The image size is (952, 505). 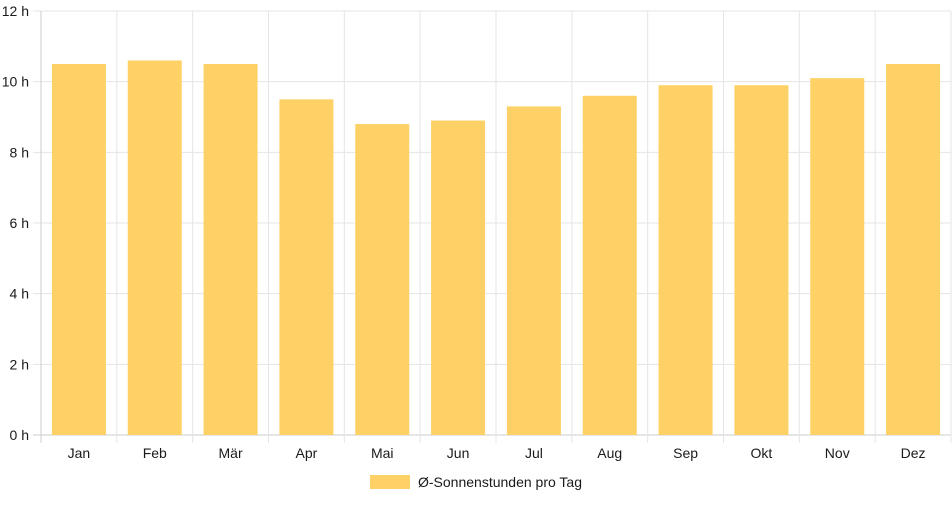 I want to click on bar-okt, so click(x=761, y=260).